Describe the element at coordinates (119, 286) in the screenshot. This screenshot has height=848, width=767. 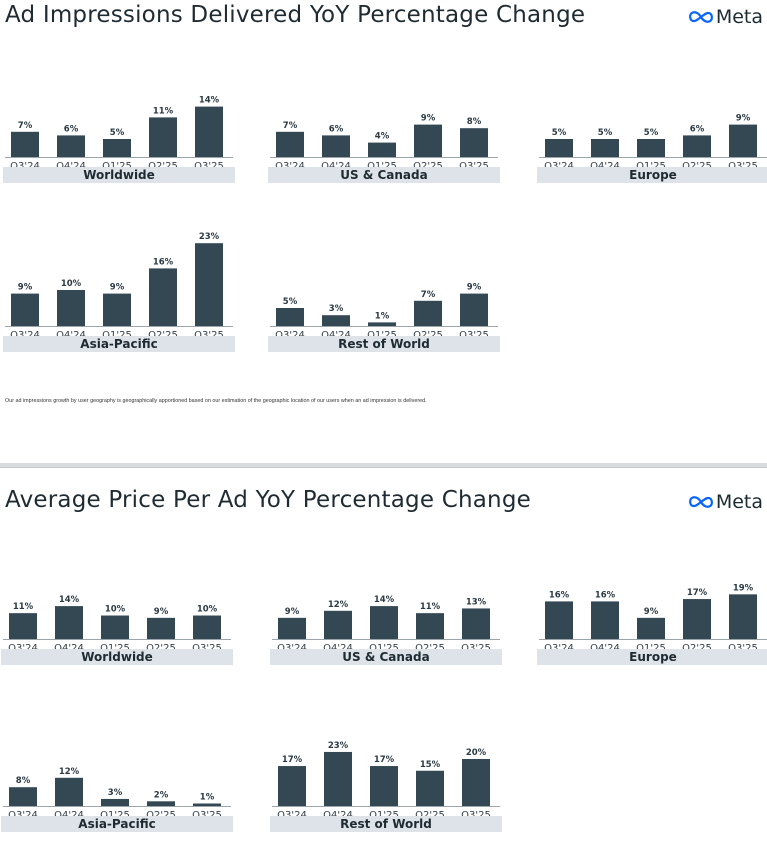
I see `bar-chart: 9% Q3'24 10% Q4'24 9% Q1'25 16% Q2'25 23% Q3'25` at that location.